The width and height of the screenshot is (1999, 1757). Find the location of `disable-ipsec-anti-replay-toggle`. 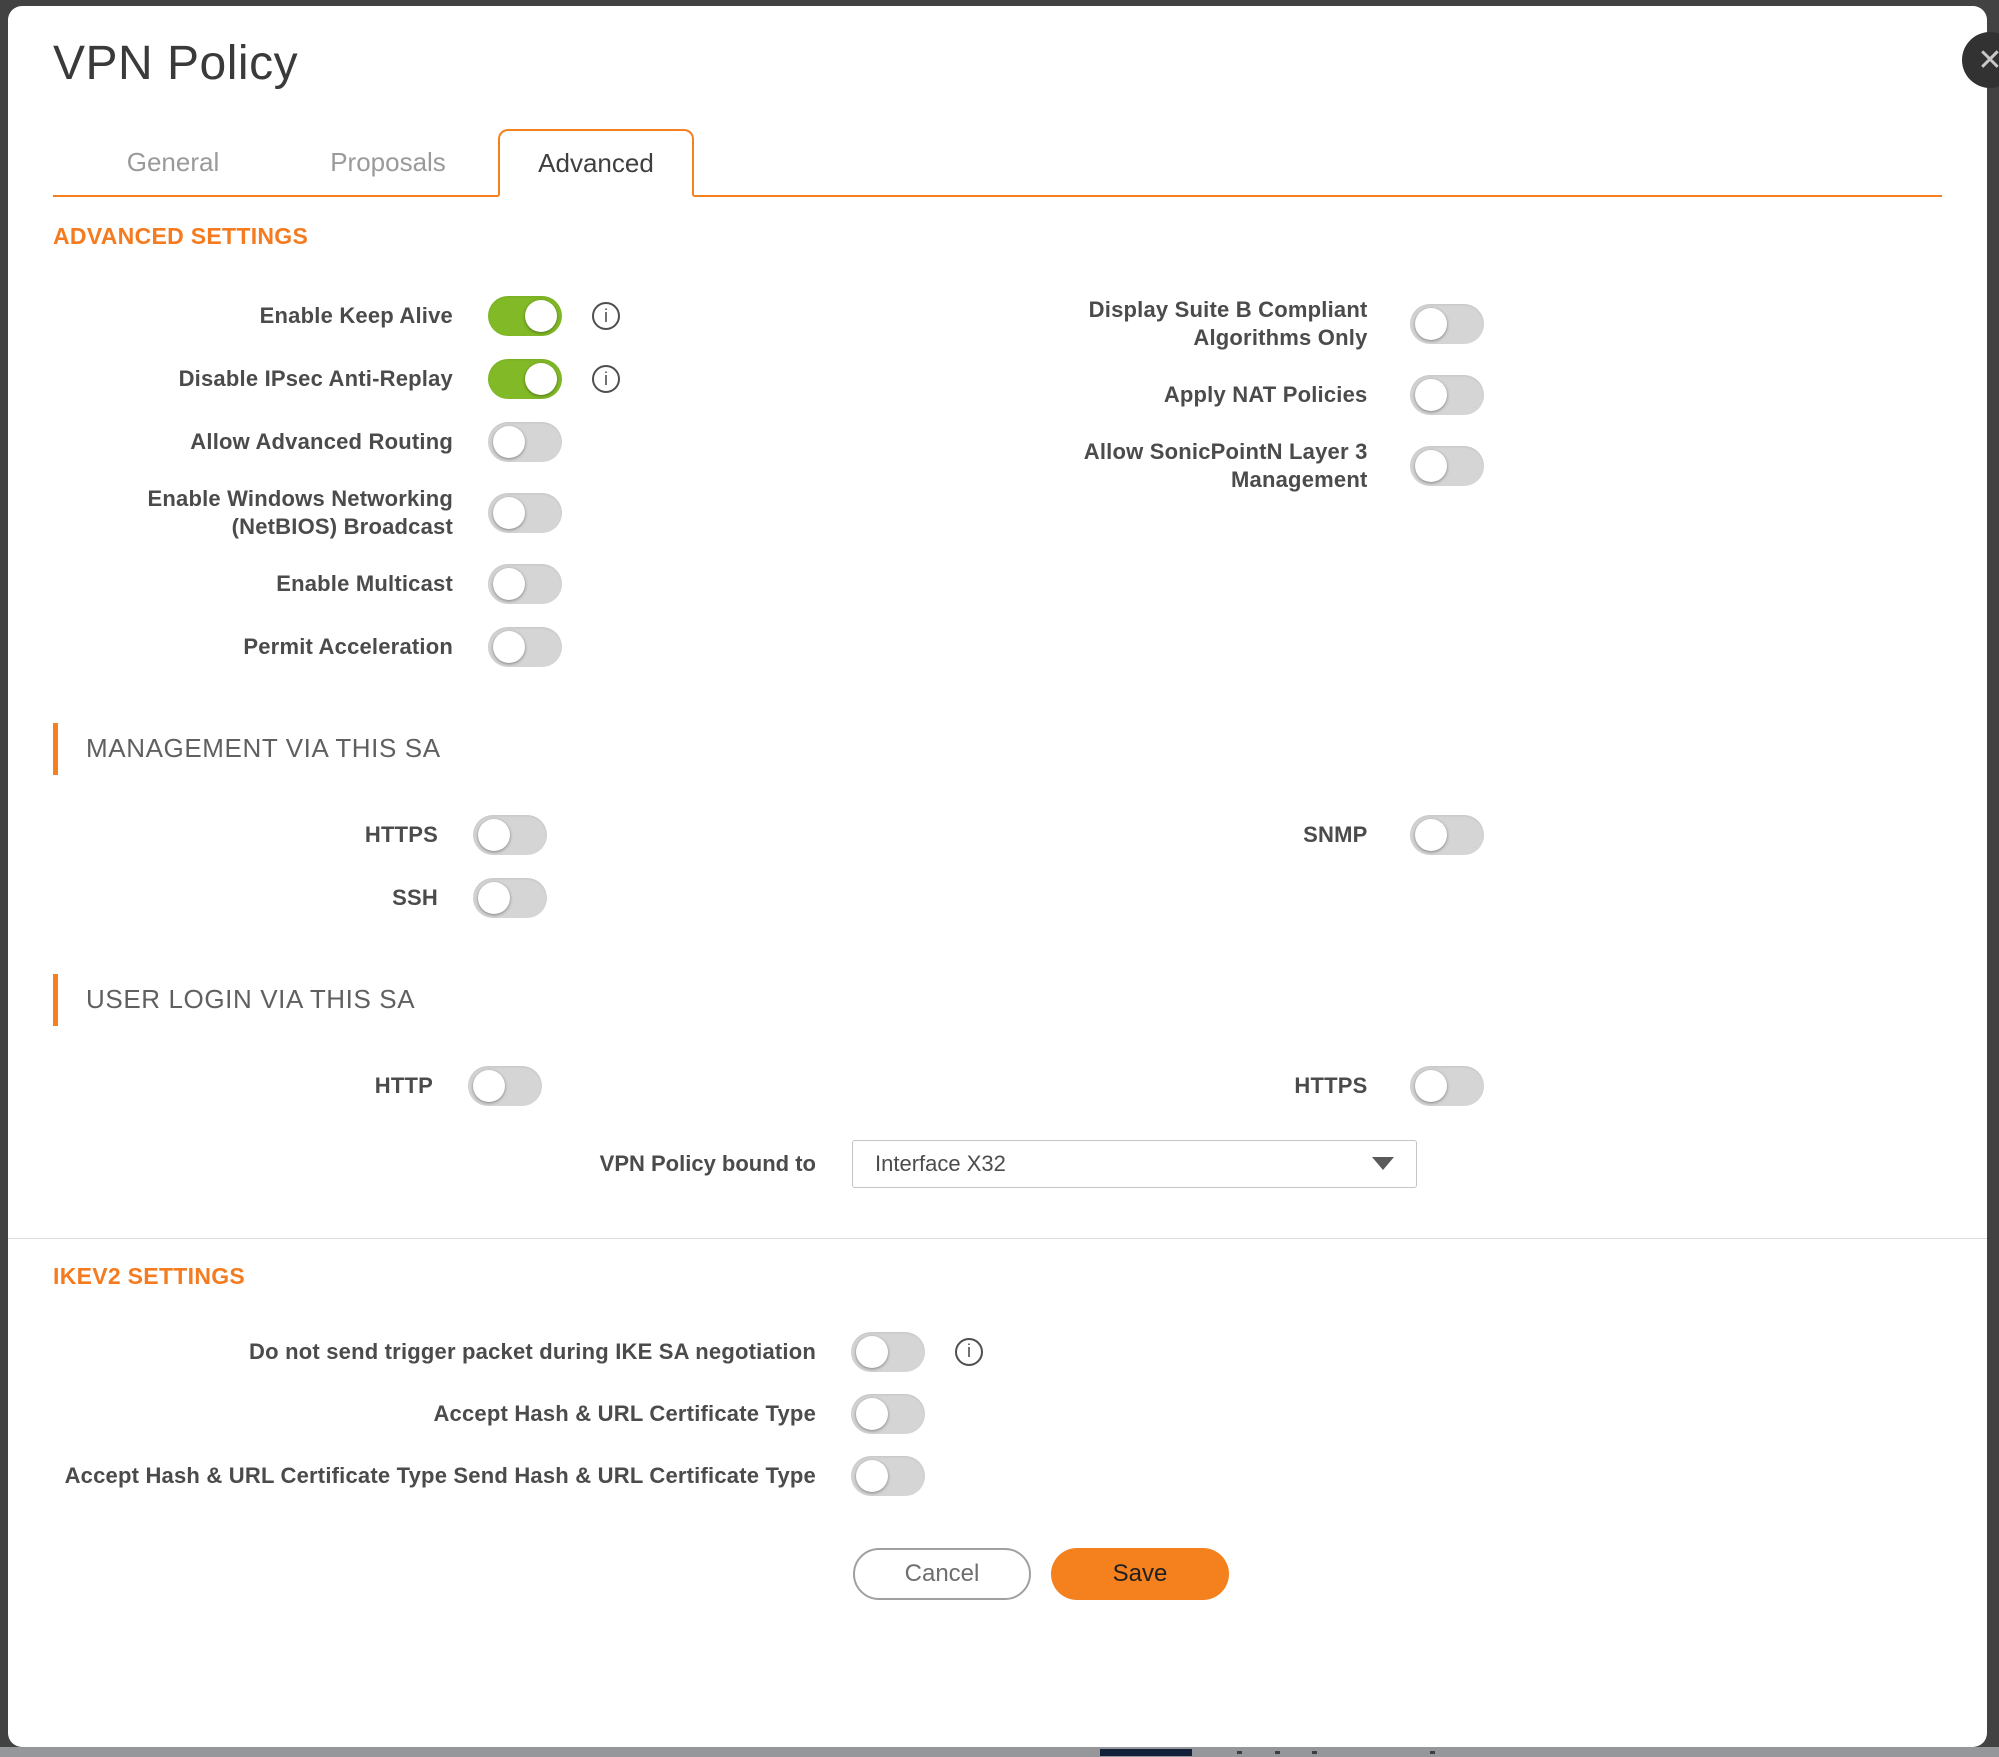

disable-ipsec-anti-replay-toggle is located at coordinates (525, 379).